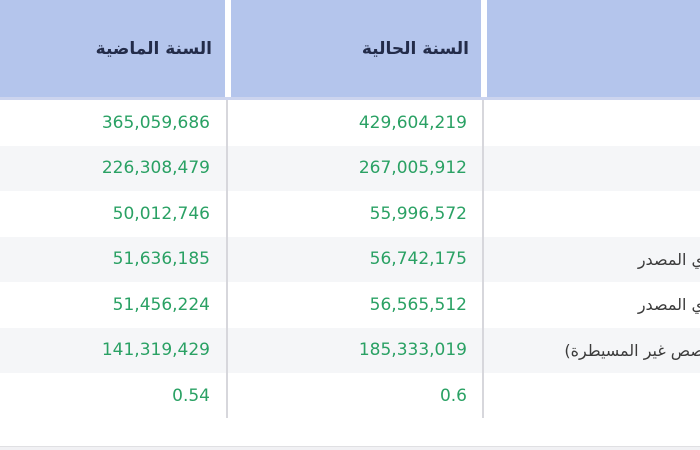  I want to click on current-year-value: 56,565,512, so click(418, 304).